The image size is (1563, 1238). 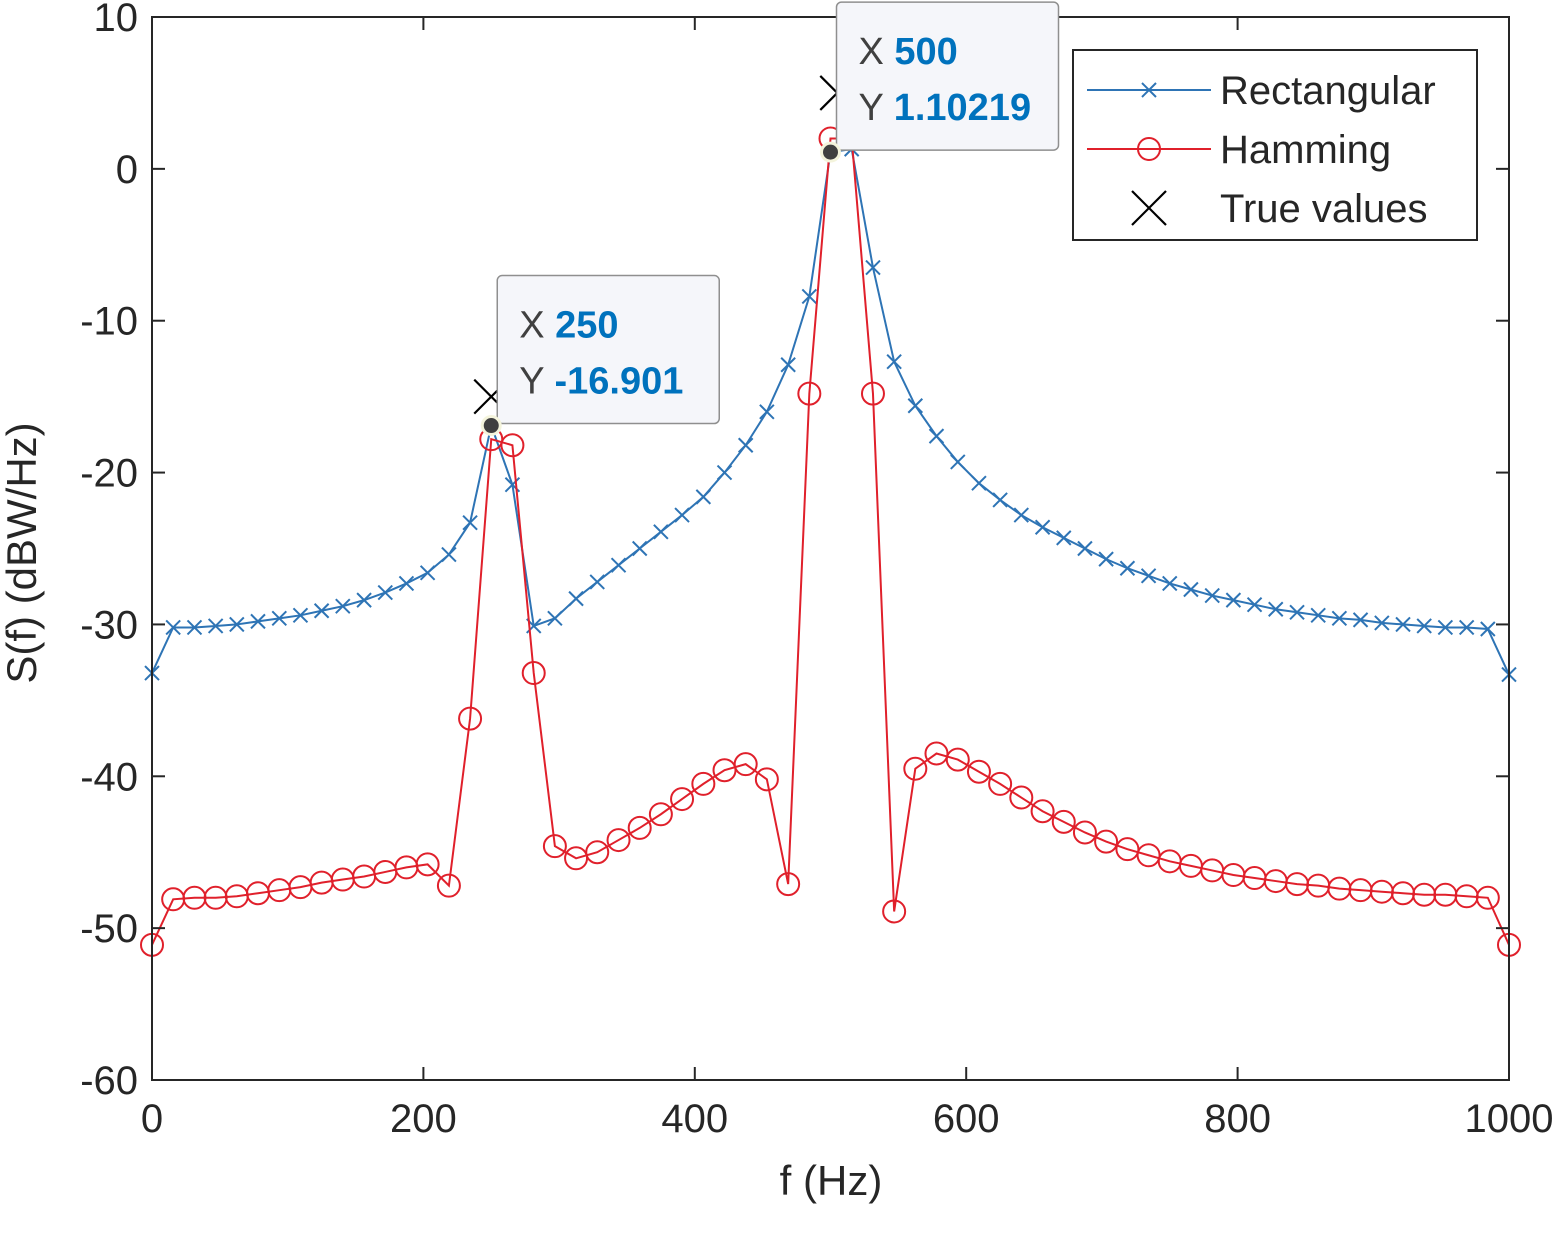 What do you see at coordinates (109, 474) in the screenshot?
I see `y-tick-label: -20` at bounding box center [109, 474].